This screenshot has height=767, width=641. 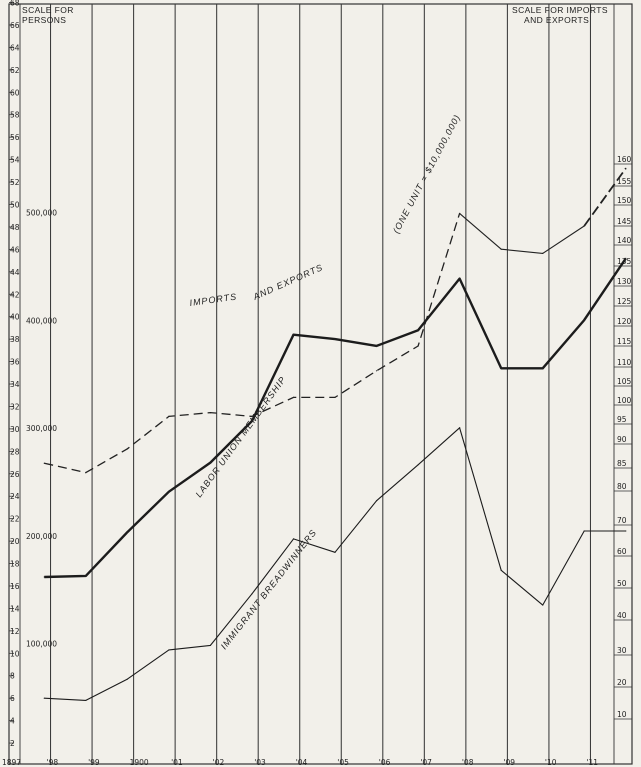 What do you see at coordinates (11, 762) in the screenshot?
I see `x-tick-label: 1897` at bounding box center [11, 762].